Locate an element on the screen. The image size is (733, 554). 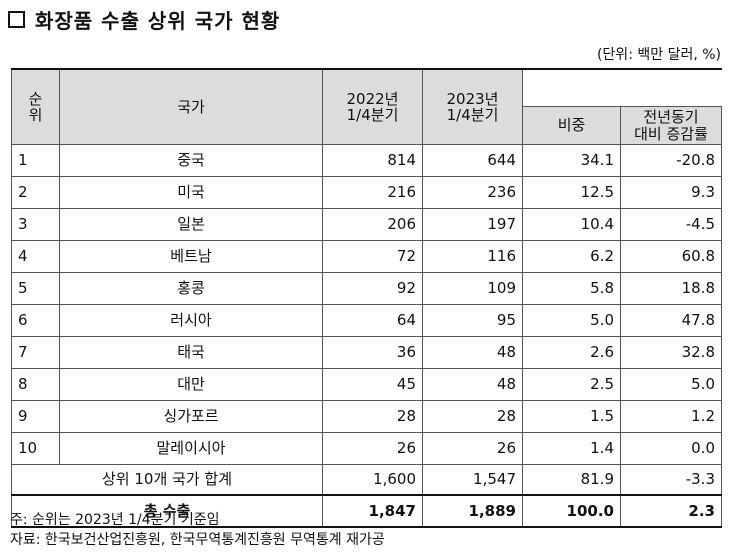
yoy-cell: 47.8 is located at coordinates (671, 320).